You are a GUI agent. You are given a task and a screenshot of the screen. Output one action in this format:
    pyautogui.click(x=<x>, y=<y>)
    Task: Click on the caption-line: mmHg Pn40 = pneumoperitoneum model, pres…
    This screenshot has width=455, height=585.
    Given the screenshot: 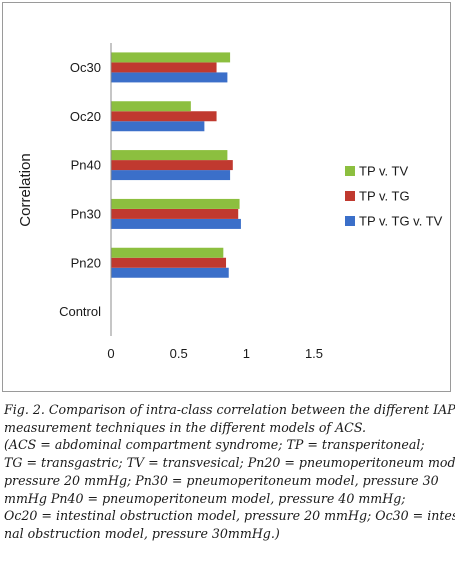 What is the action you would take?
    pyautogui.click(x=205, y=498)
    